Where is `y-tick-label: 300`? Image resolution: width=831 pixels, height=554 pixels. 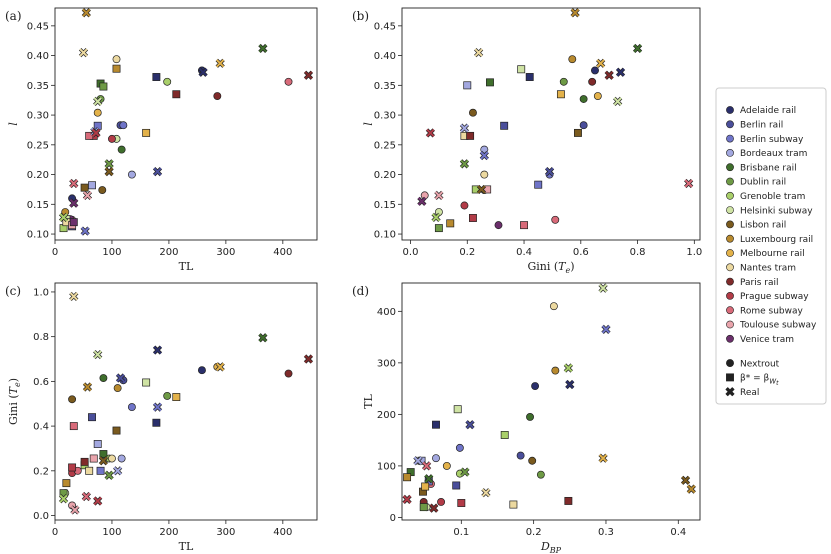 y-tick-label: 300 is located at coordinates (386, 363).